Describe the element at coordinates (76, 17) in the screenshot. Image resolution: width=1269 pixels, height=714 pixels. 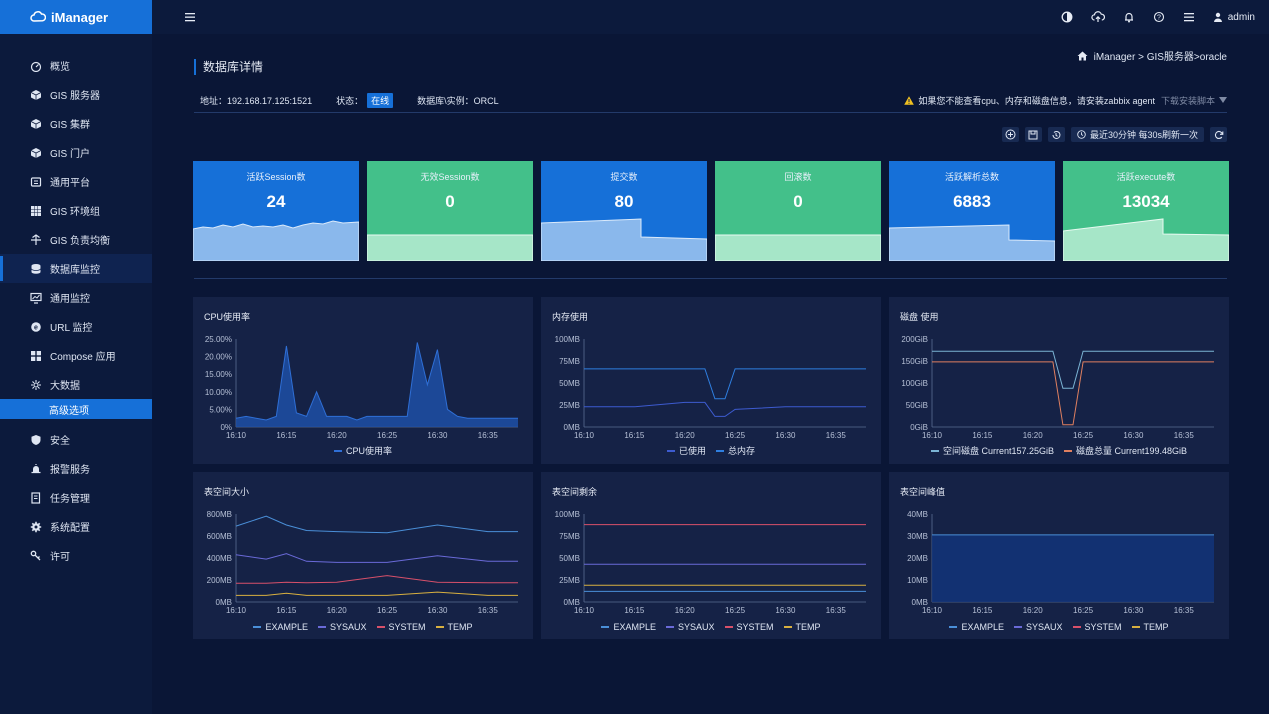
I see `app-logo: iManager` at that location.